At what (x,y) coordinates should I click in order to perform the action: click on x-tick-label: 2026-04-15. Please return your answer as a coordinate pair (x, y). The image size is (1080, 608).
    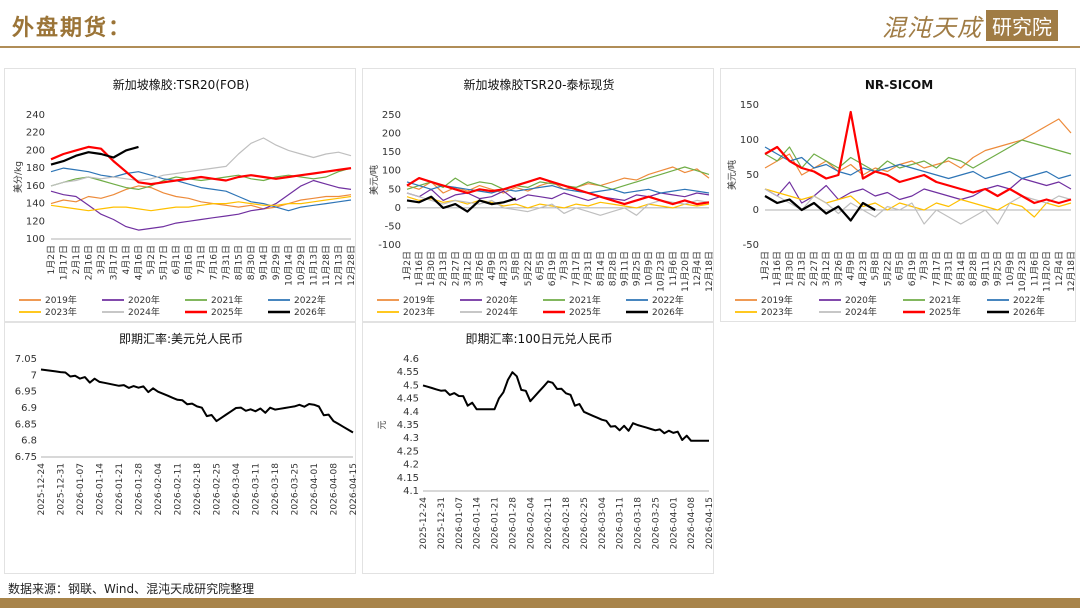
    Looking at the image, I should click on (353, 489).